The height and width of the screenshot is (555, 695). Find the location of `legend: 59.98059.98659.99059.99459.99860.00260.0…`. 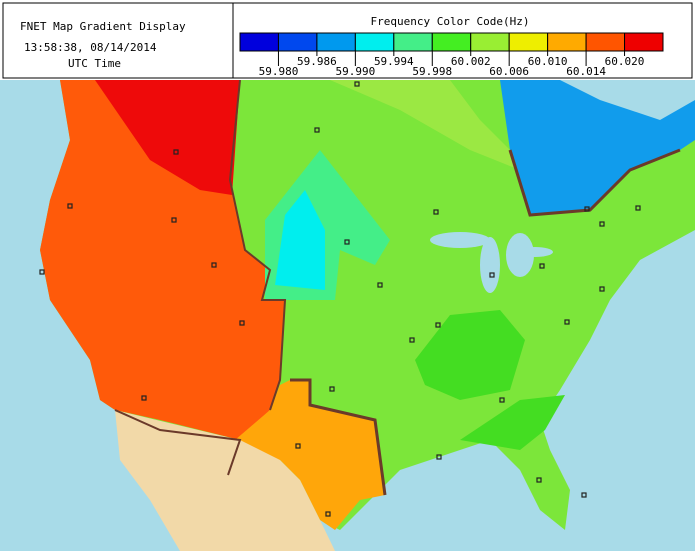

legend: 59.98059.98659.99059.99459.99860.00260.0… is located at coordinates (451, 55).